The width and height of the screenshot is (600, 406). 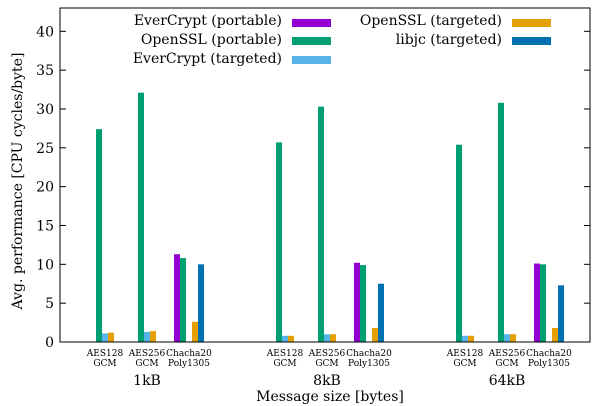 I want to click on group-label: 8kB, so click(x=327, y=381).